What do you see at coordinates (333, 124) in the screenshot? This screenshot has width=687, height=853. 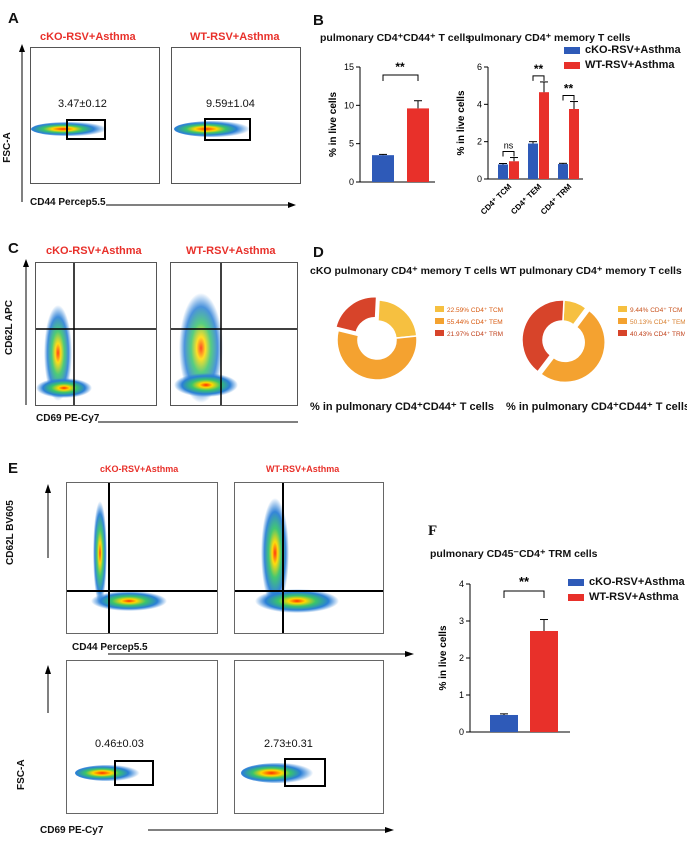 I see `b1-y-label: % in live cells` at bounding box center [333, 124].